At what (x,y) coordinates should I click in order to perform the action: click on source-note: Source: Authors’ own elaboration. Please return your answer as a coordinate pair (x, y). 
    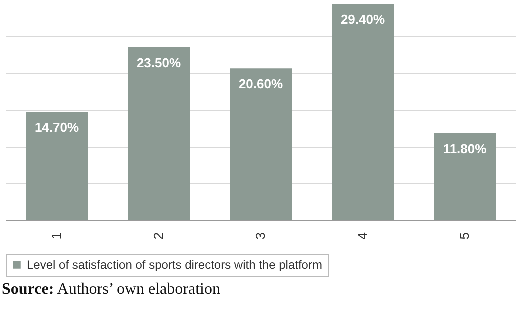
    Looking at the image, I should click on (112, 290).